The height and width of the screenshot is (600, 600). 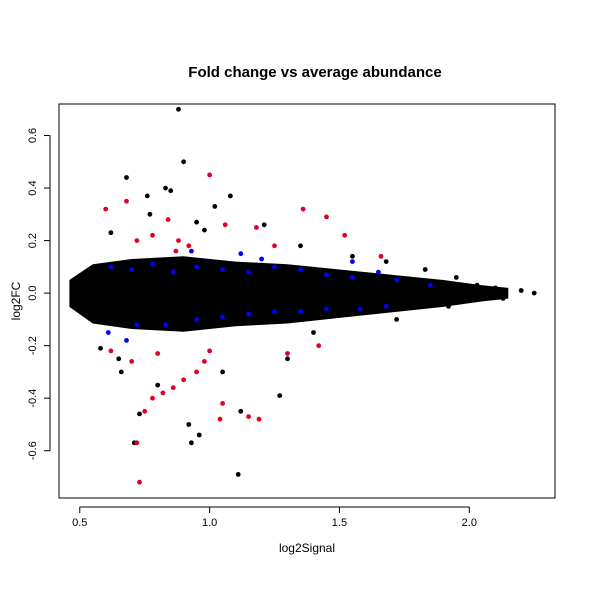 What do you see at coordinates (33, 398) in the screenshot?
I see `y-tick-label: -0.4` at bounding box center [33, 398].